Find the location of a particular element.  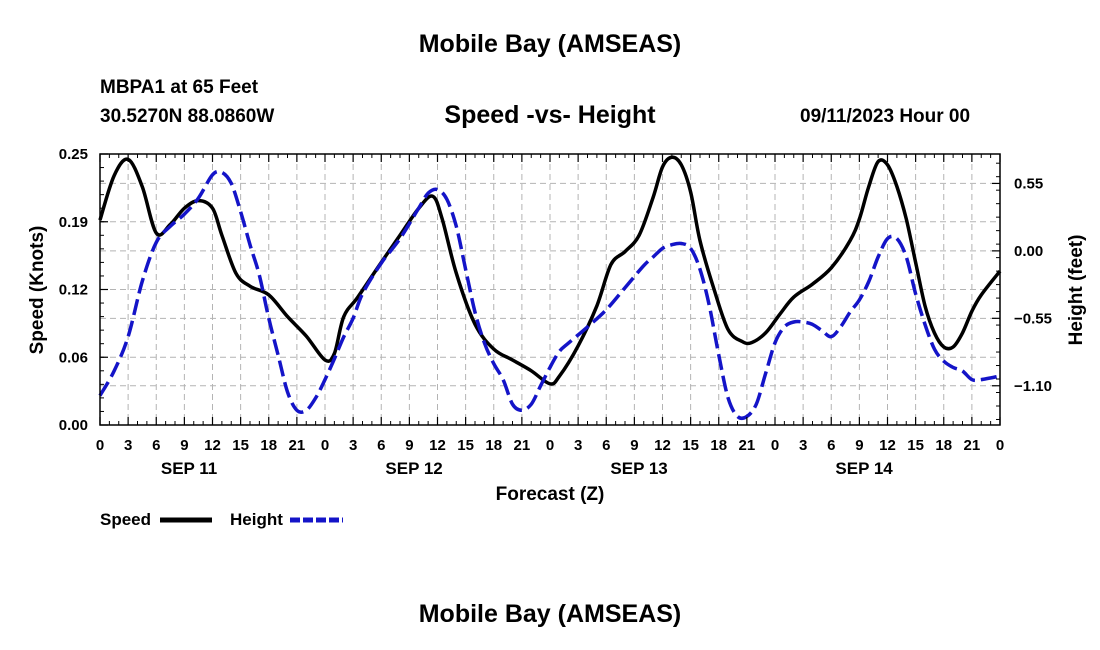

y-tick-label: 0.12 is located at coordinates (73, 290).